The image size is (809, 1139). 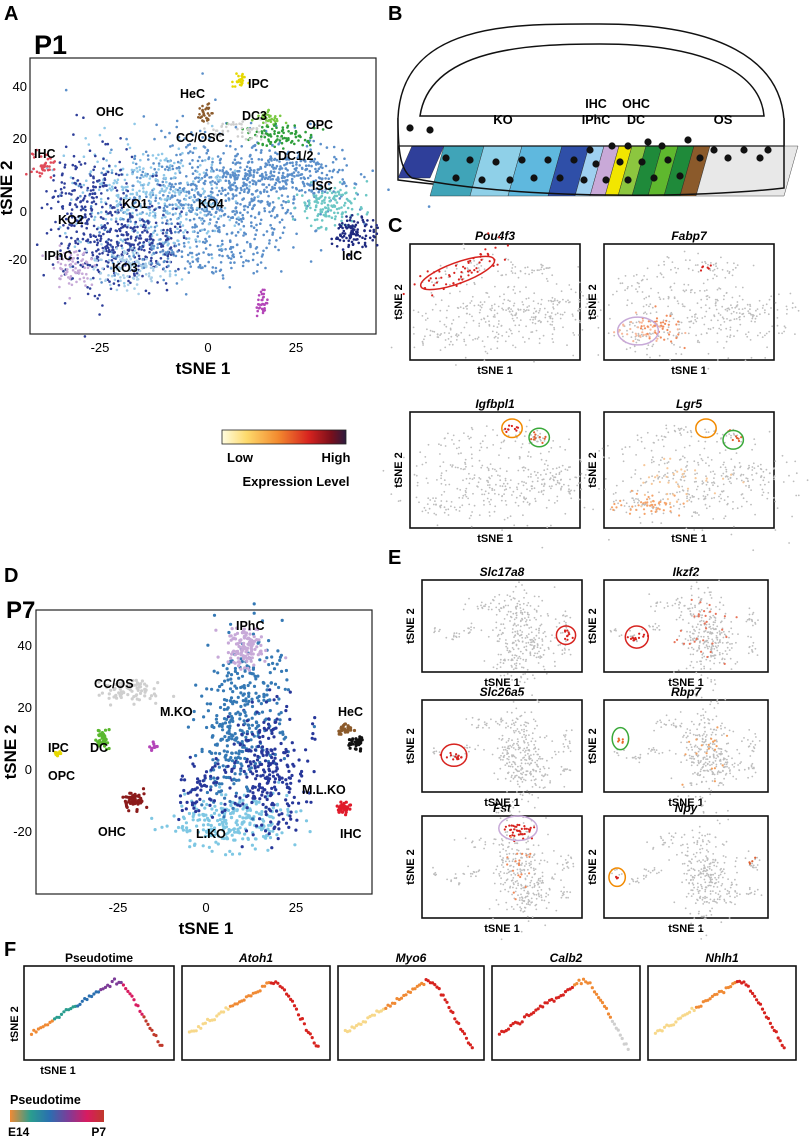 What do you see at coordinates (494, 371) in the screenshot?
I see `feature-plot-xlabel: tSNE 1` at bounding box center [494, 371].